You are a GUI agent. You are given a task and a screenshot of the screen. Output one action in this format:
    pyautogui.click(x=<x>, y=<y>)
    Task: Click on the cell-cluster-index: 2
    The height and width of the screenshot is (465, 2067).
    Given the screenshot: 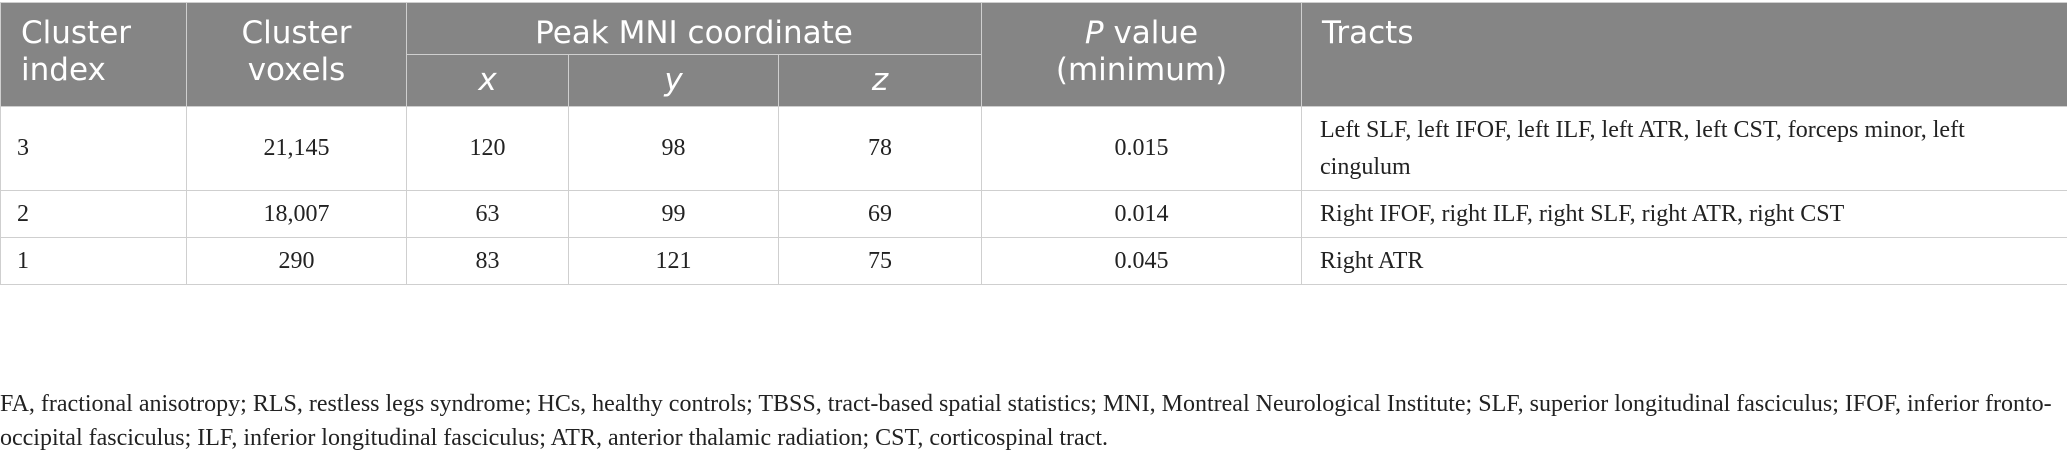 What is the action you would take?
    pyautogui.click(x=93, y=214)
    